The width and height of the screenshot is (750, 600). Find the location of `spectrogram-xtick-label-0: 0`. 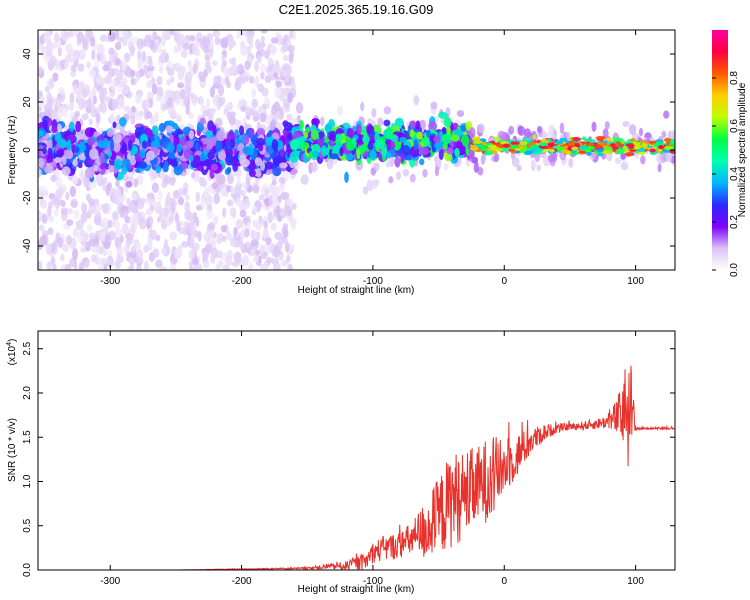

spectrogram-xtick-label-0: 0 is located at coordinates (504, 281).